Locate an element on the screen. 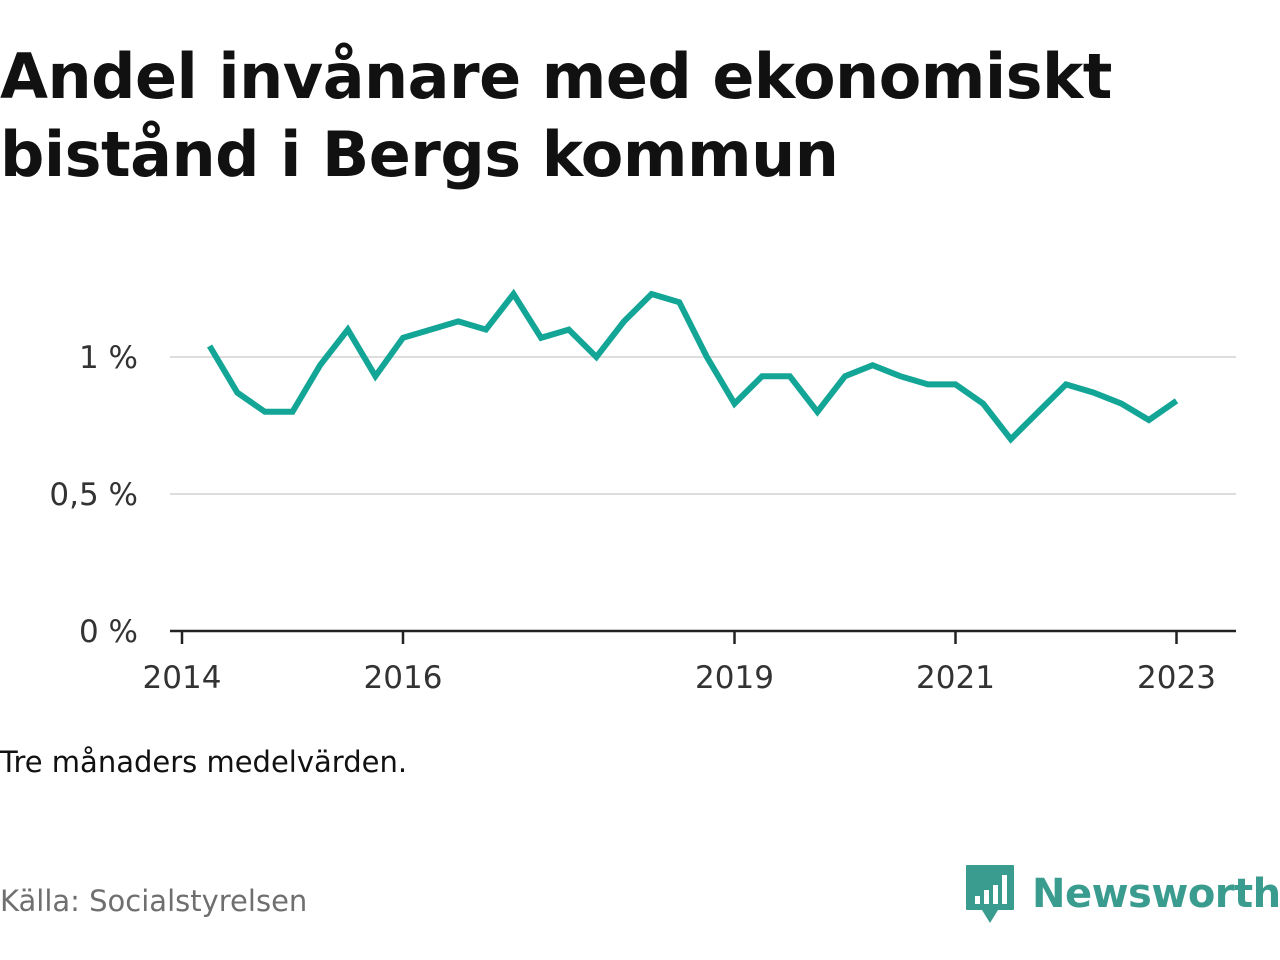 Image resolution: width=1280 pixels, height=960 pixels. x-axis-ticks: 2014 2016 2019 2021 2023 is located at coordinates (679, 663).